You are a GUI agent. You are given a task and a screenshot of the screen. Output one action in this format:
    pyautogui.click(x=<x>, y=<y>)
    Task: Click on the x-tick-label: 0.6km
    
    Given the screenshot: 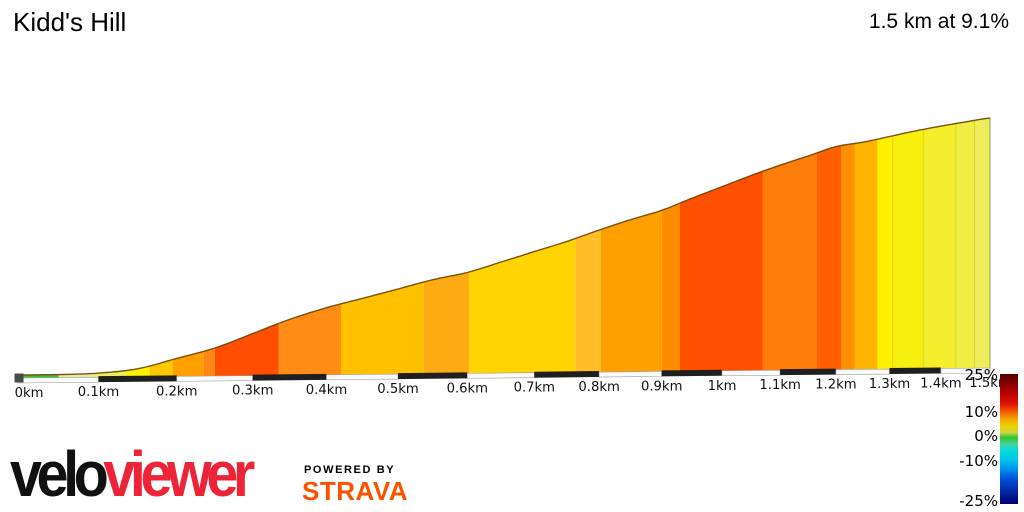 What is the action you would take?
    pyautogui.click(x=467, y=388)
    